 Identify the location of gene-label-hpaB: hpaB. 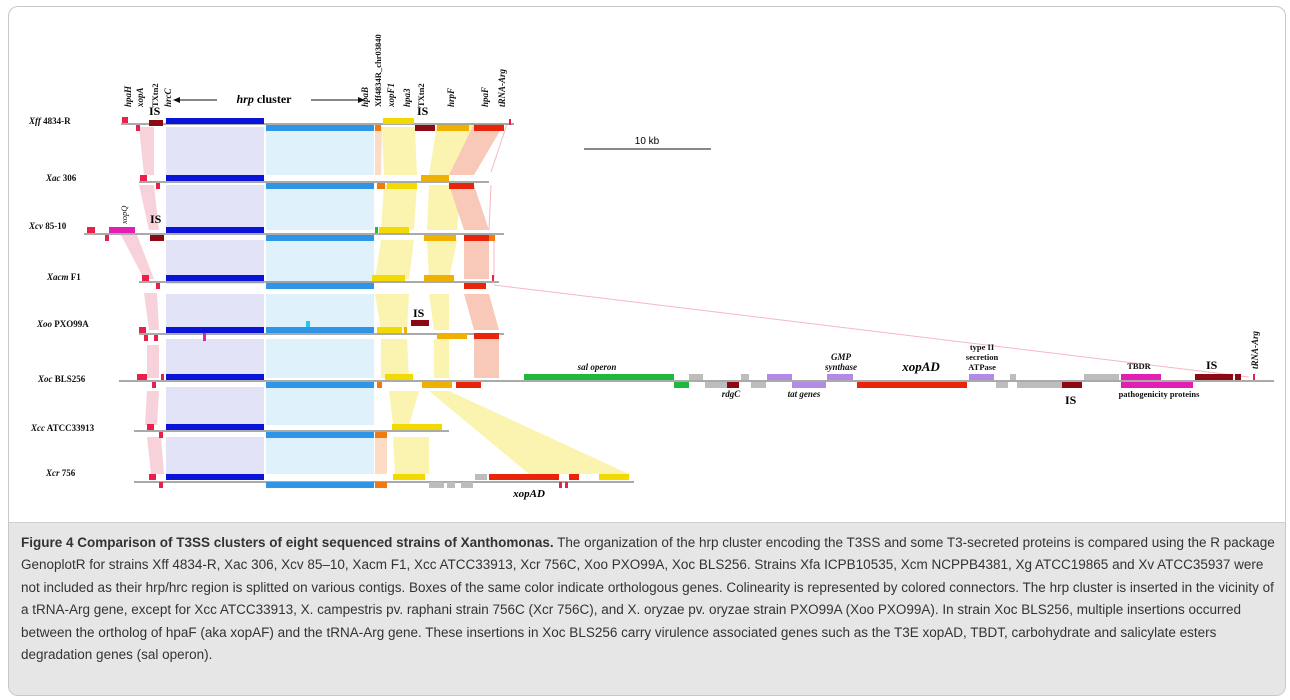
(365, 97).